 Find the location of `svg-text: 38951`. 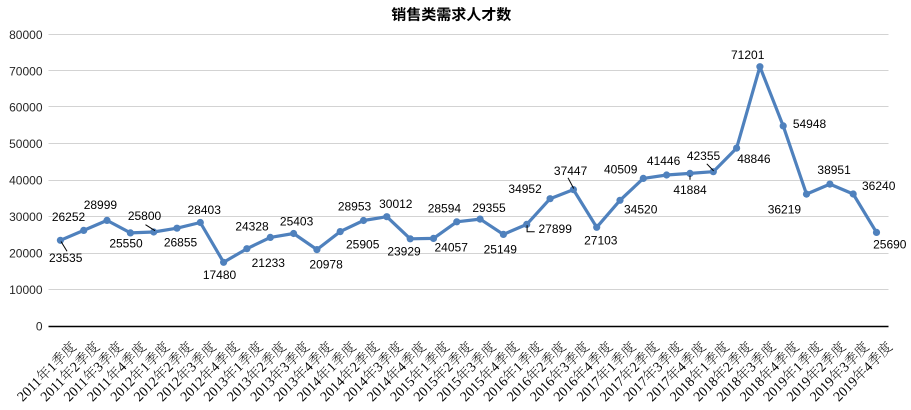

svg-text: 38951 is located at coordinates (834, 170).